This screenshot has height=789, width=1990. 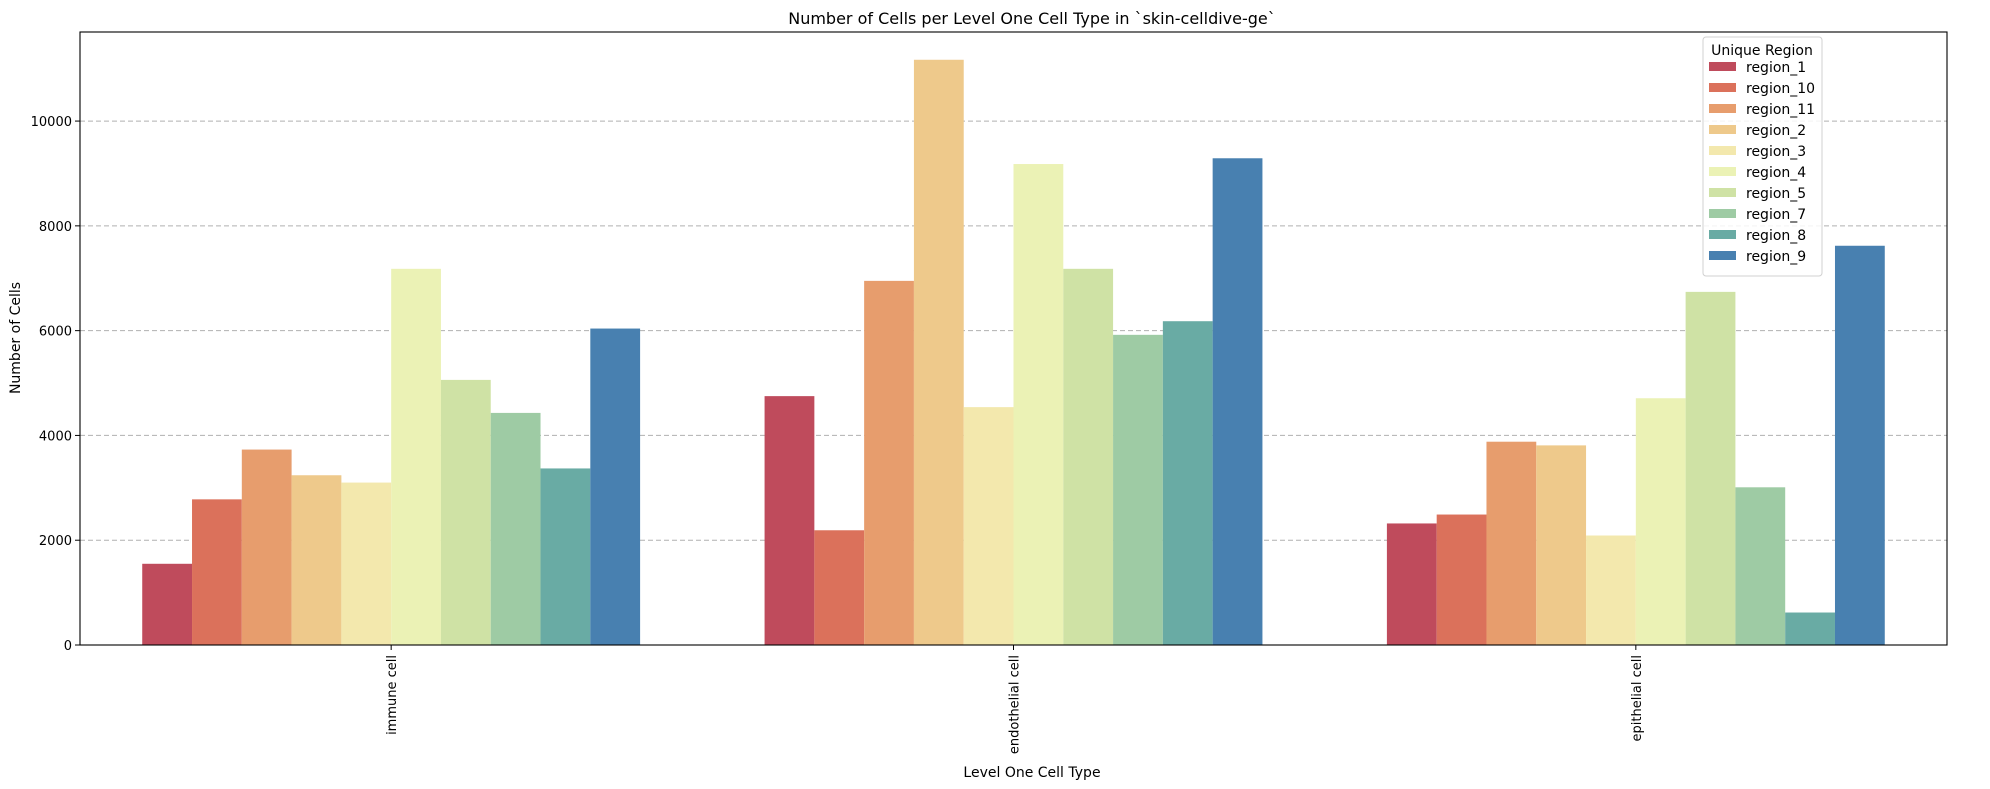 What do you see at coordinates (1780, 110) in the screenshot?
I see `legend-label: region_11` at bounding box center [1780, 110].